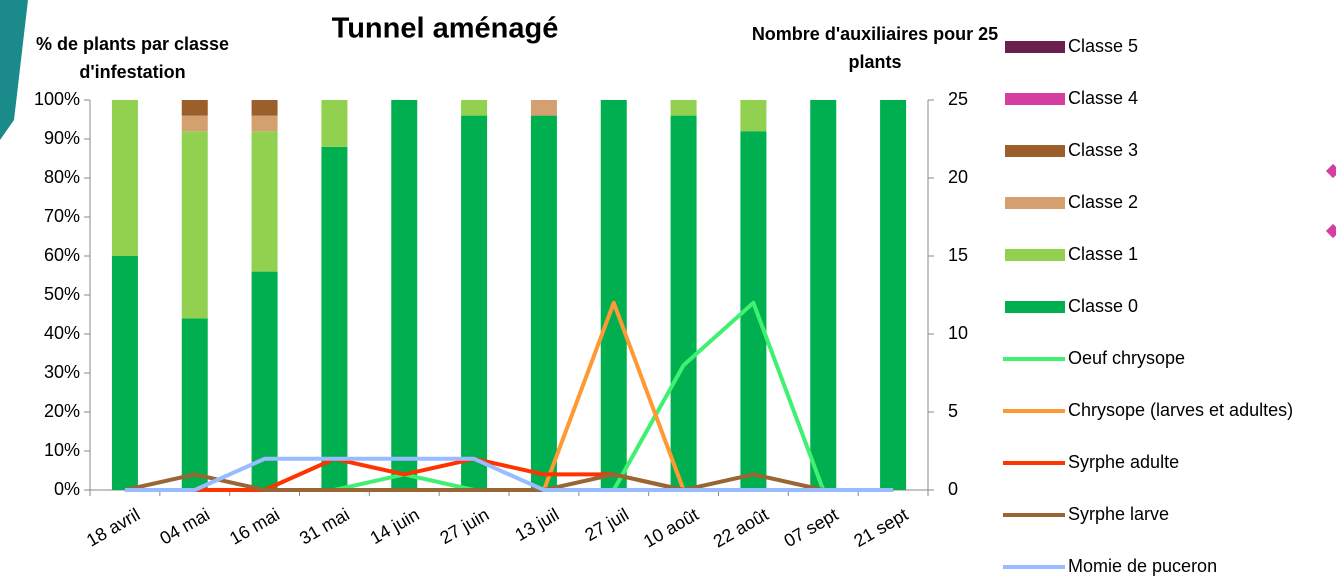 The height and width of the screenshot is (581, 1336). Describe the element at coordinates (1103, 254) in the screenshot. I see `legend-label: Classe 1` at that location.